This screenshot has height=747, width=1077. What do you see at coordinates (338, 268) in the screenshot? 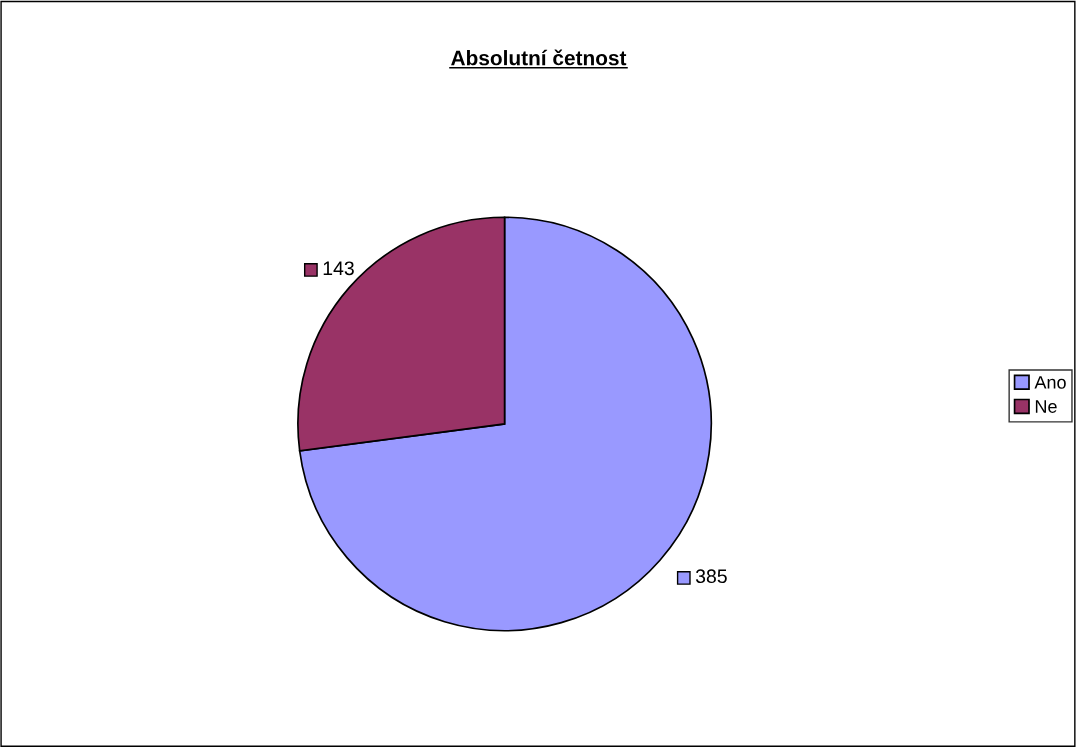
I see `data-label: 143` at bounding box center [338, 268].